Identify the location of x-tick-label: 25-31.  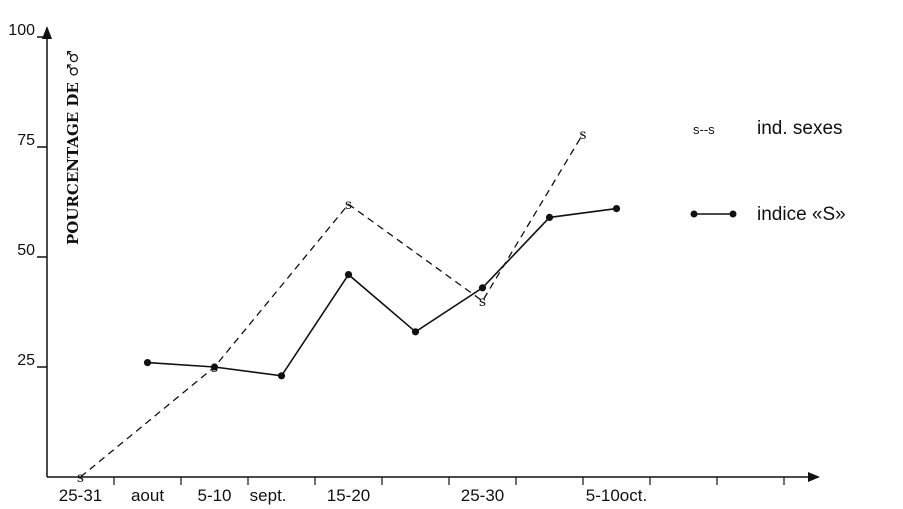
(80, 495).